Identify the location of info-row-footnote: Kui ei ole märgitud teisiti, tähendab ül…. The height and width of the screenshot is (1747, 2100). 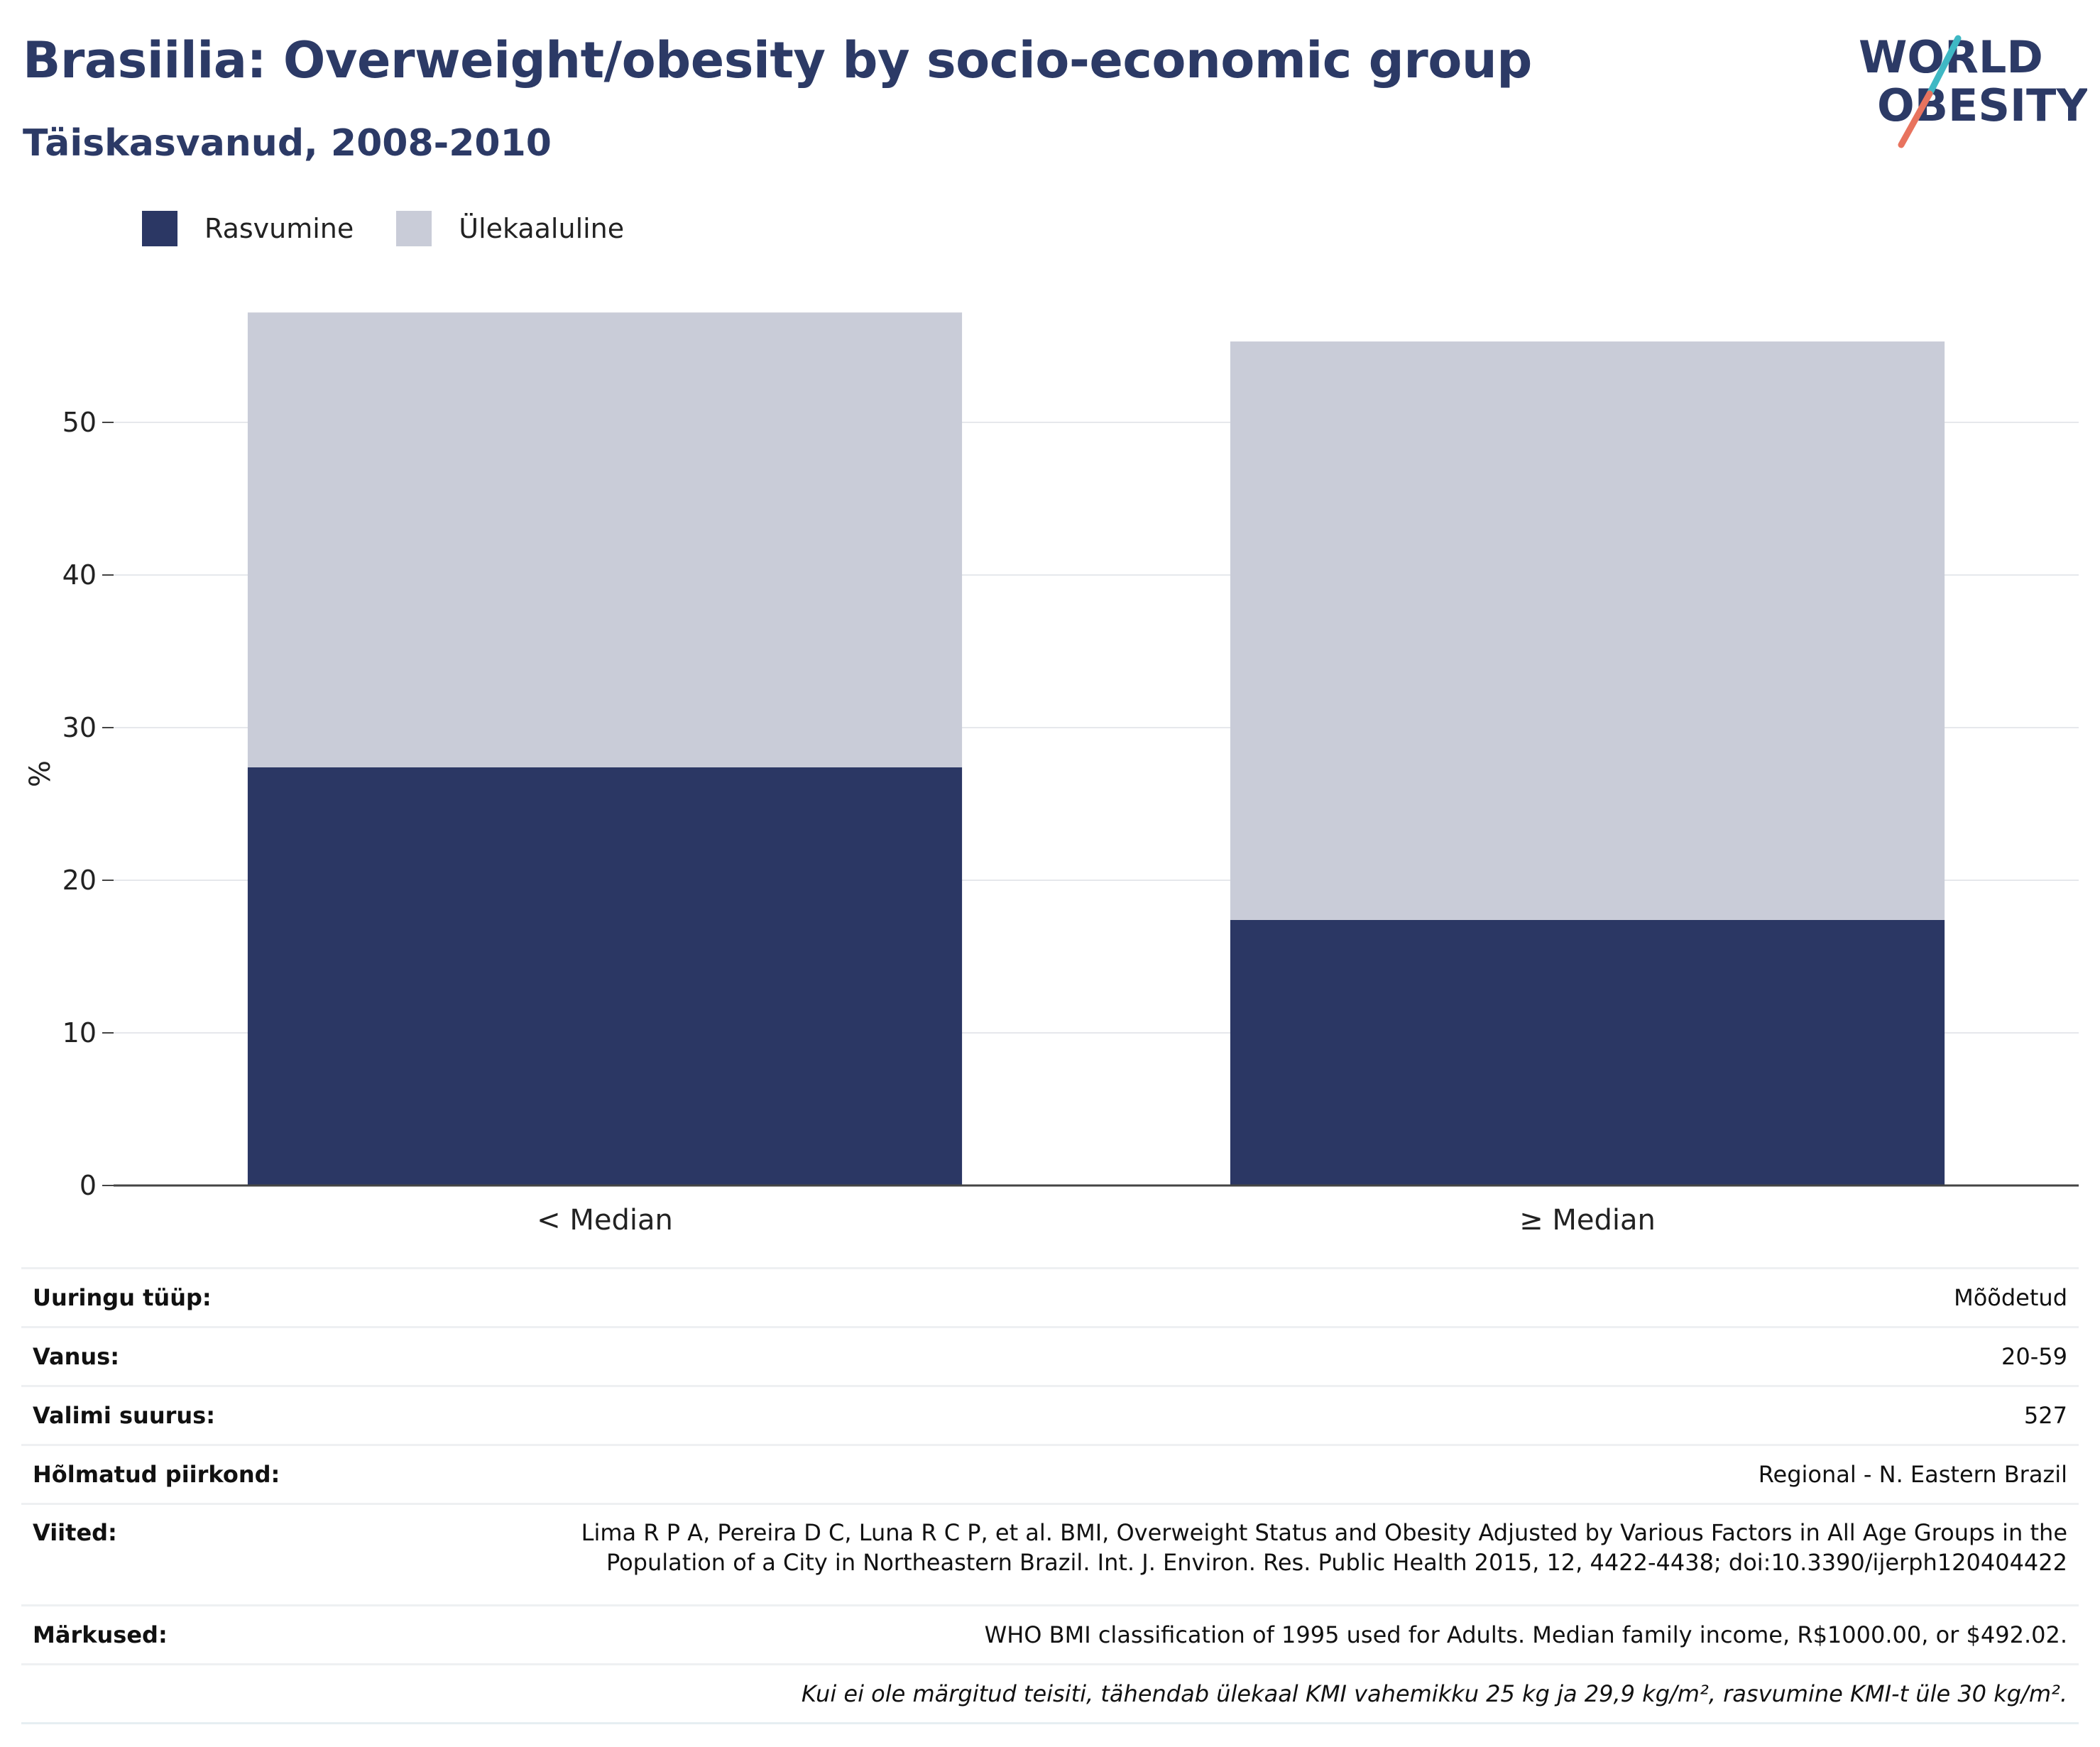
(1050, 1693).